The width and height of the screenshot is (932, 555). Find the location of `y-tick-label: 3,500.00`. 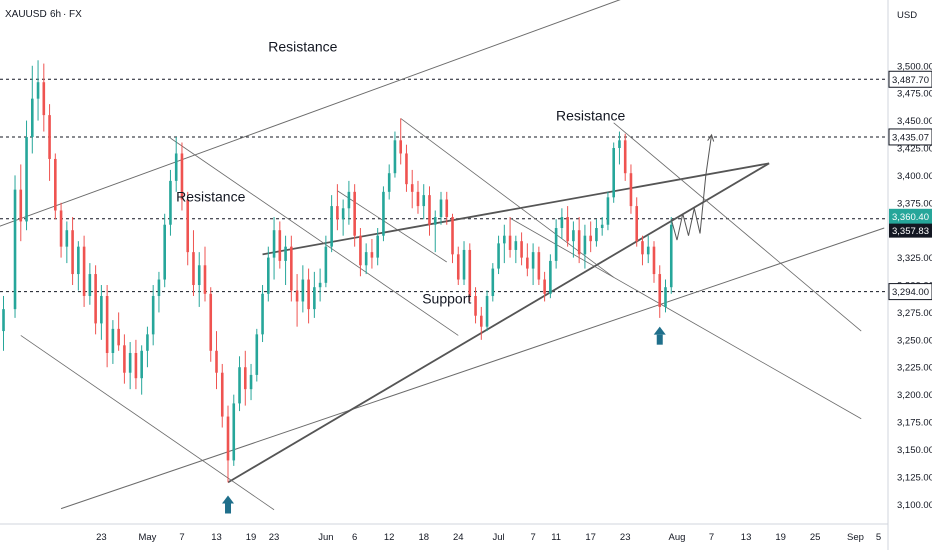

y-tick-label: 3,500.00 is located at coordinates (914, 66).